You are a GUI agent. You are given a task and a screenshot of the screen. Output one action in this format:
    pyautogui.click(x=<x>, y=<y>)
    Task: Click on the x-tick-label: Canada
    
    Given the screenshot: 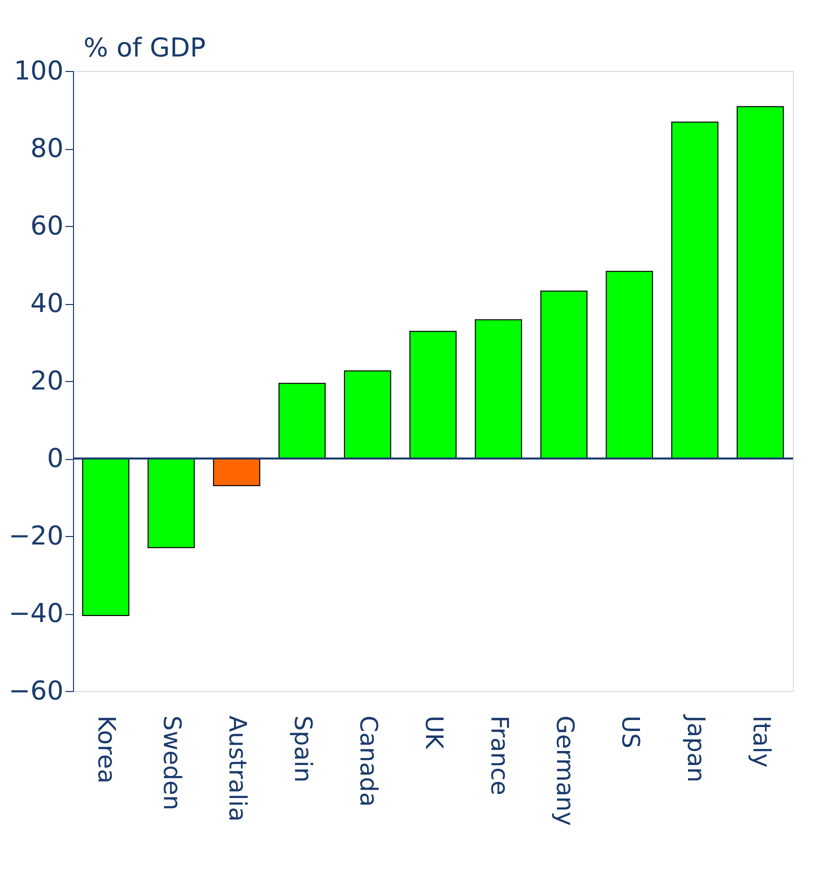 What is the action you would take?
    pyautogui.click(x=368, y=761)
    